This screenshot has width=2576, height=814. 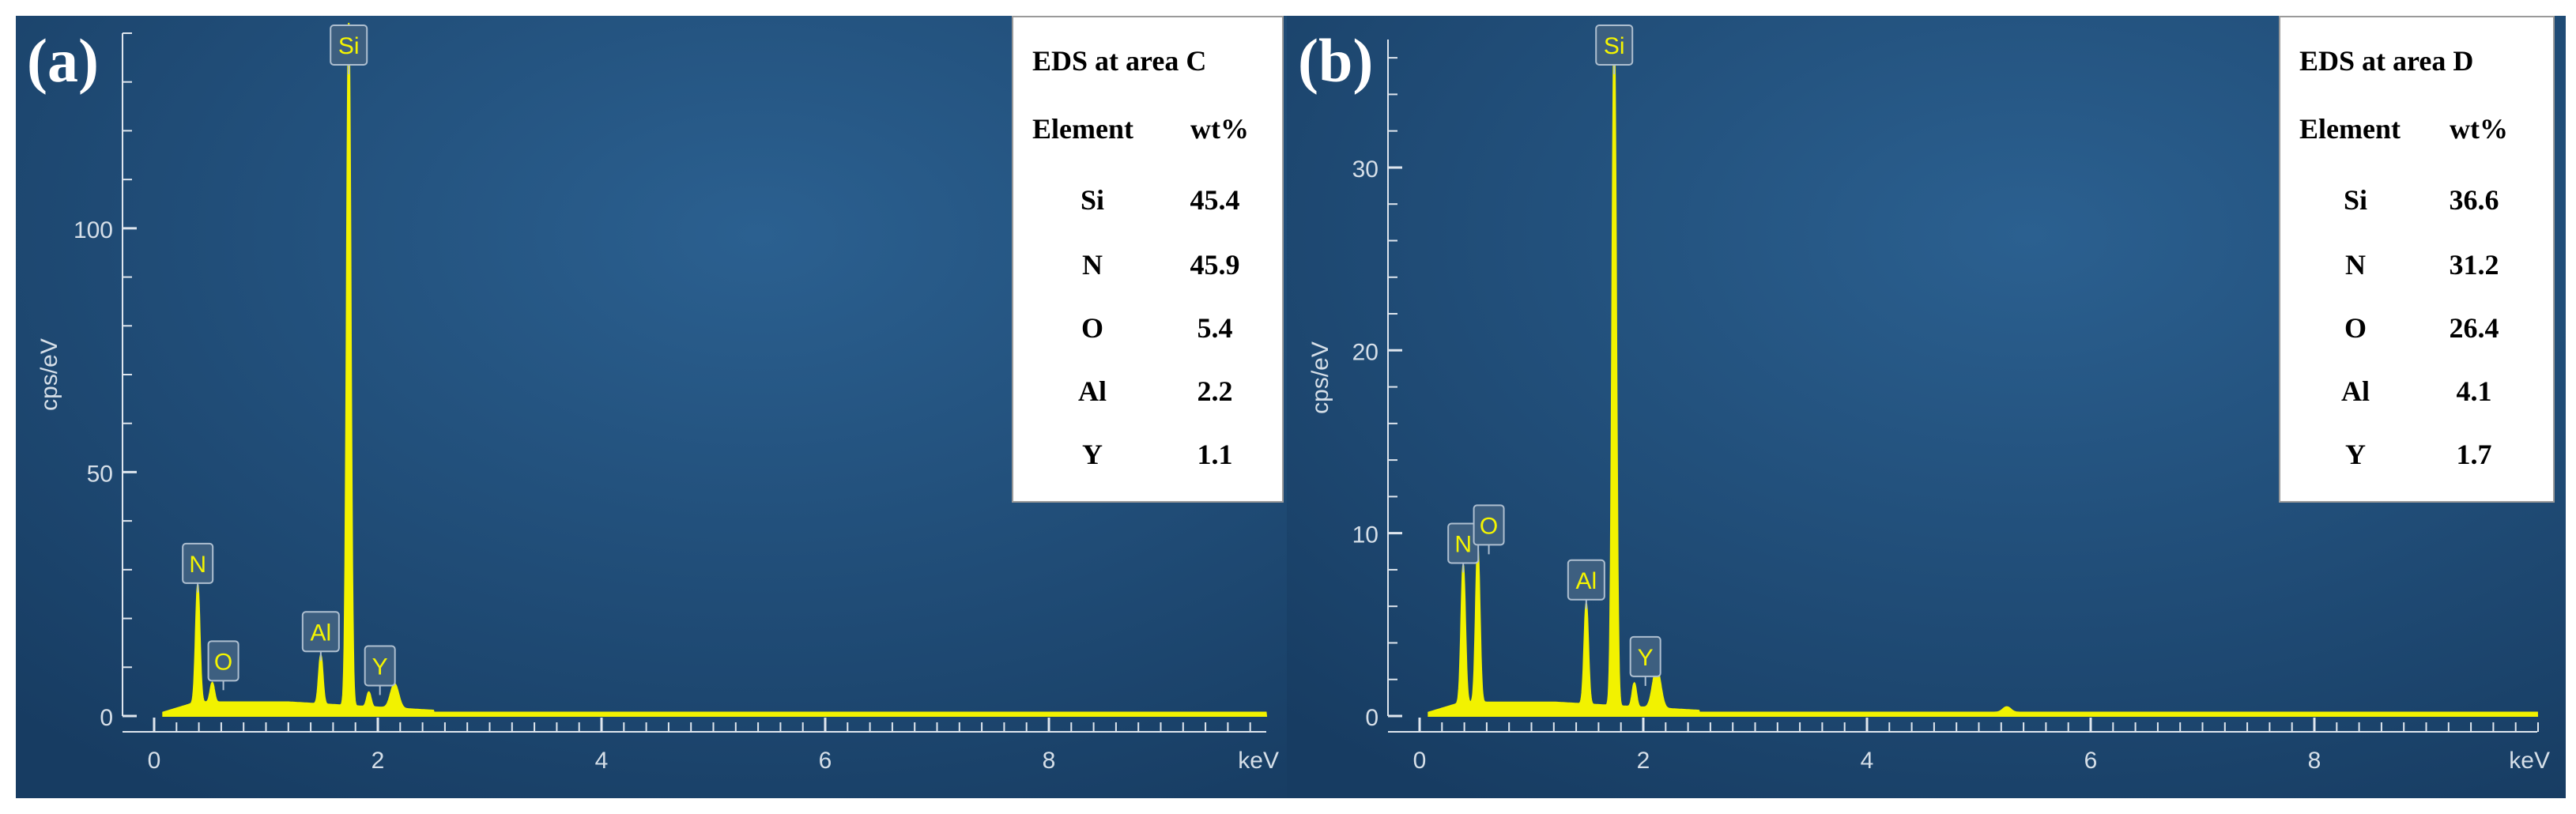 I want to click on table-cell-wt: 26.4, so click(x=2474, y=328).